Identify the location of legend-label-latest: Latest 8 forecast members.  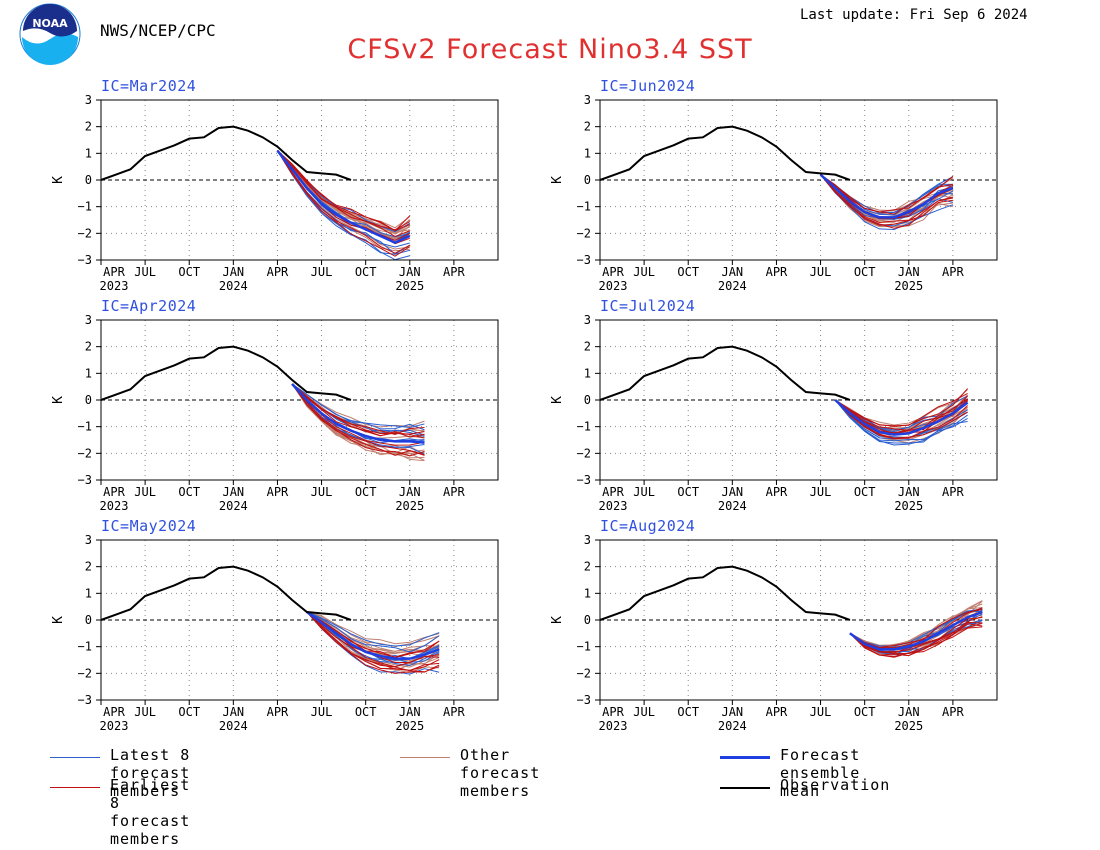
(150, 773).